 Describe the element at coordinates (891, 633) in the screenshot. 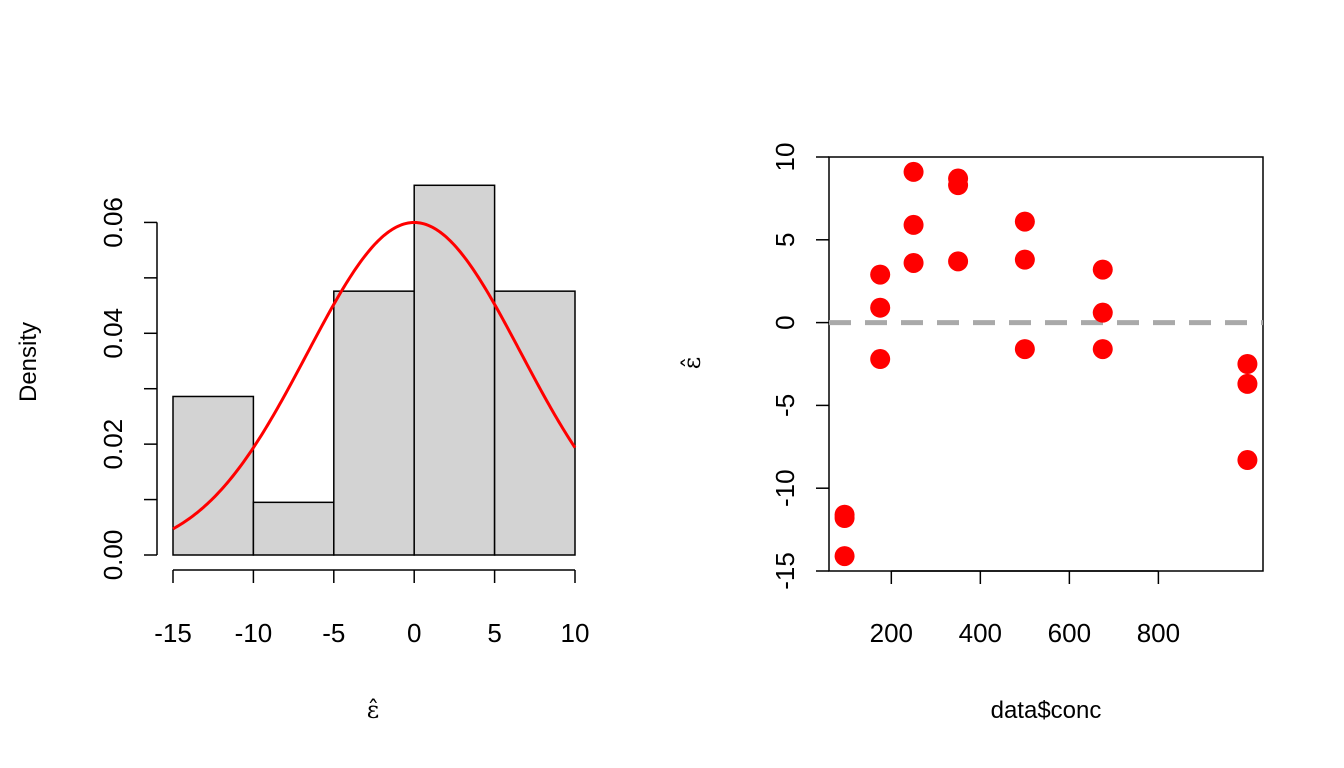

I see `scatter-x-tick-label-0: 200` at that location.